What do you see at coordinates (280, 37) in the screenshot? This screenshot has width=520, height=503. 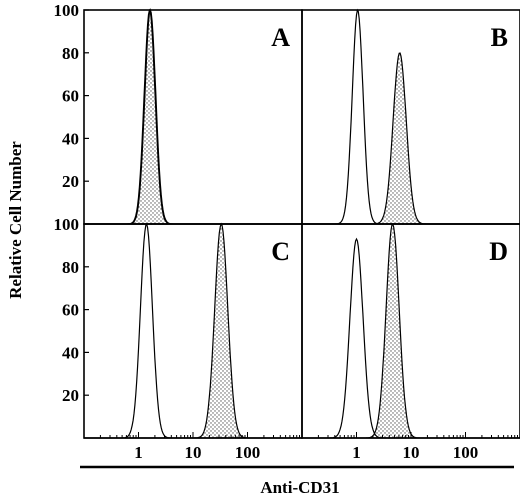 I see `panel-letter-a: A` at bounding box center [280, 37].